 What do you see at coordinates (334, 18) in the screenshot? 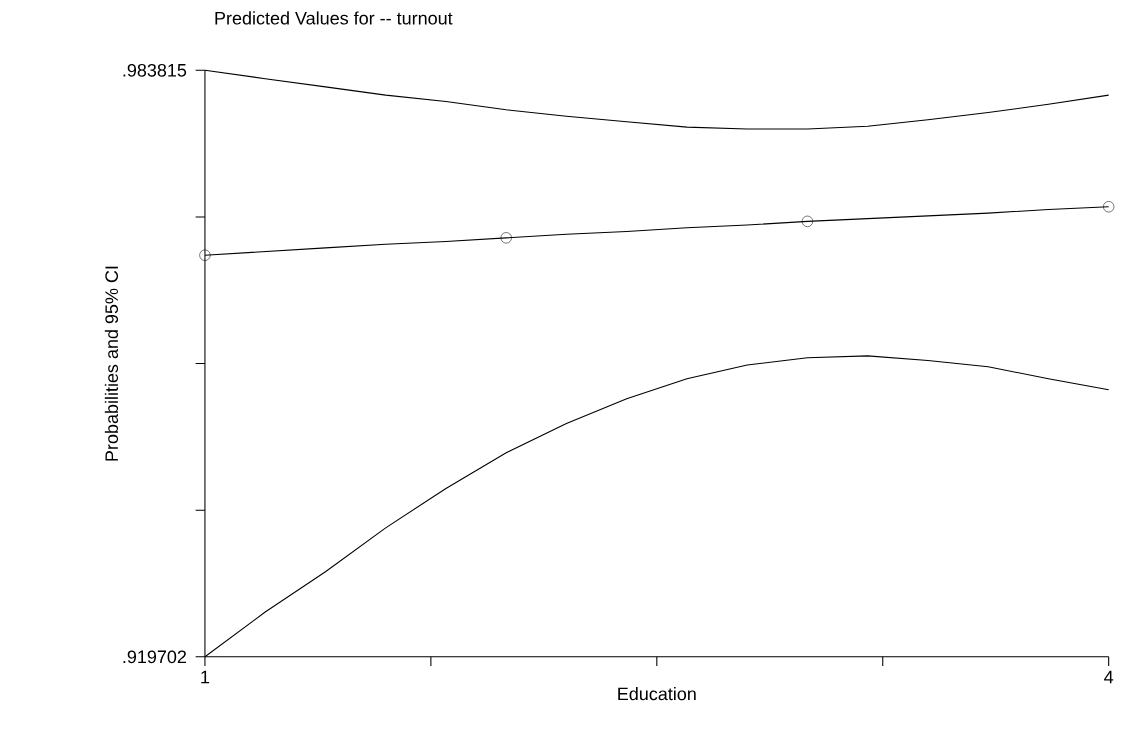
I see `chart-title: Predicted Values for -- turnout` at bounding box center [334, 18].